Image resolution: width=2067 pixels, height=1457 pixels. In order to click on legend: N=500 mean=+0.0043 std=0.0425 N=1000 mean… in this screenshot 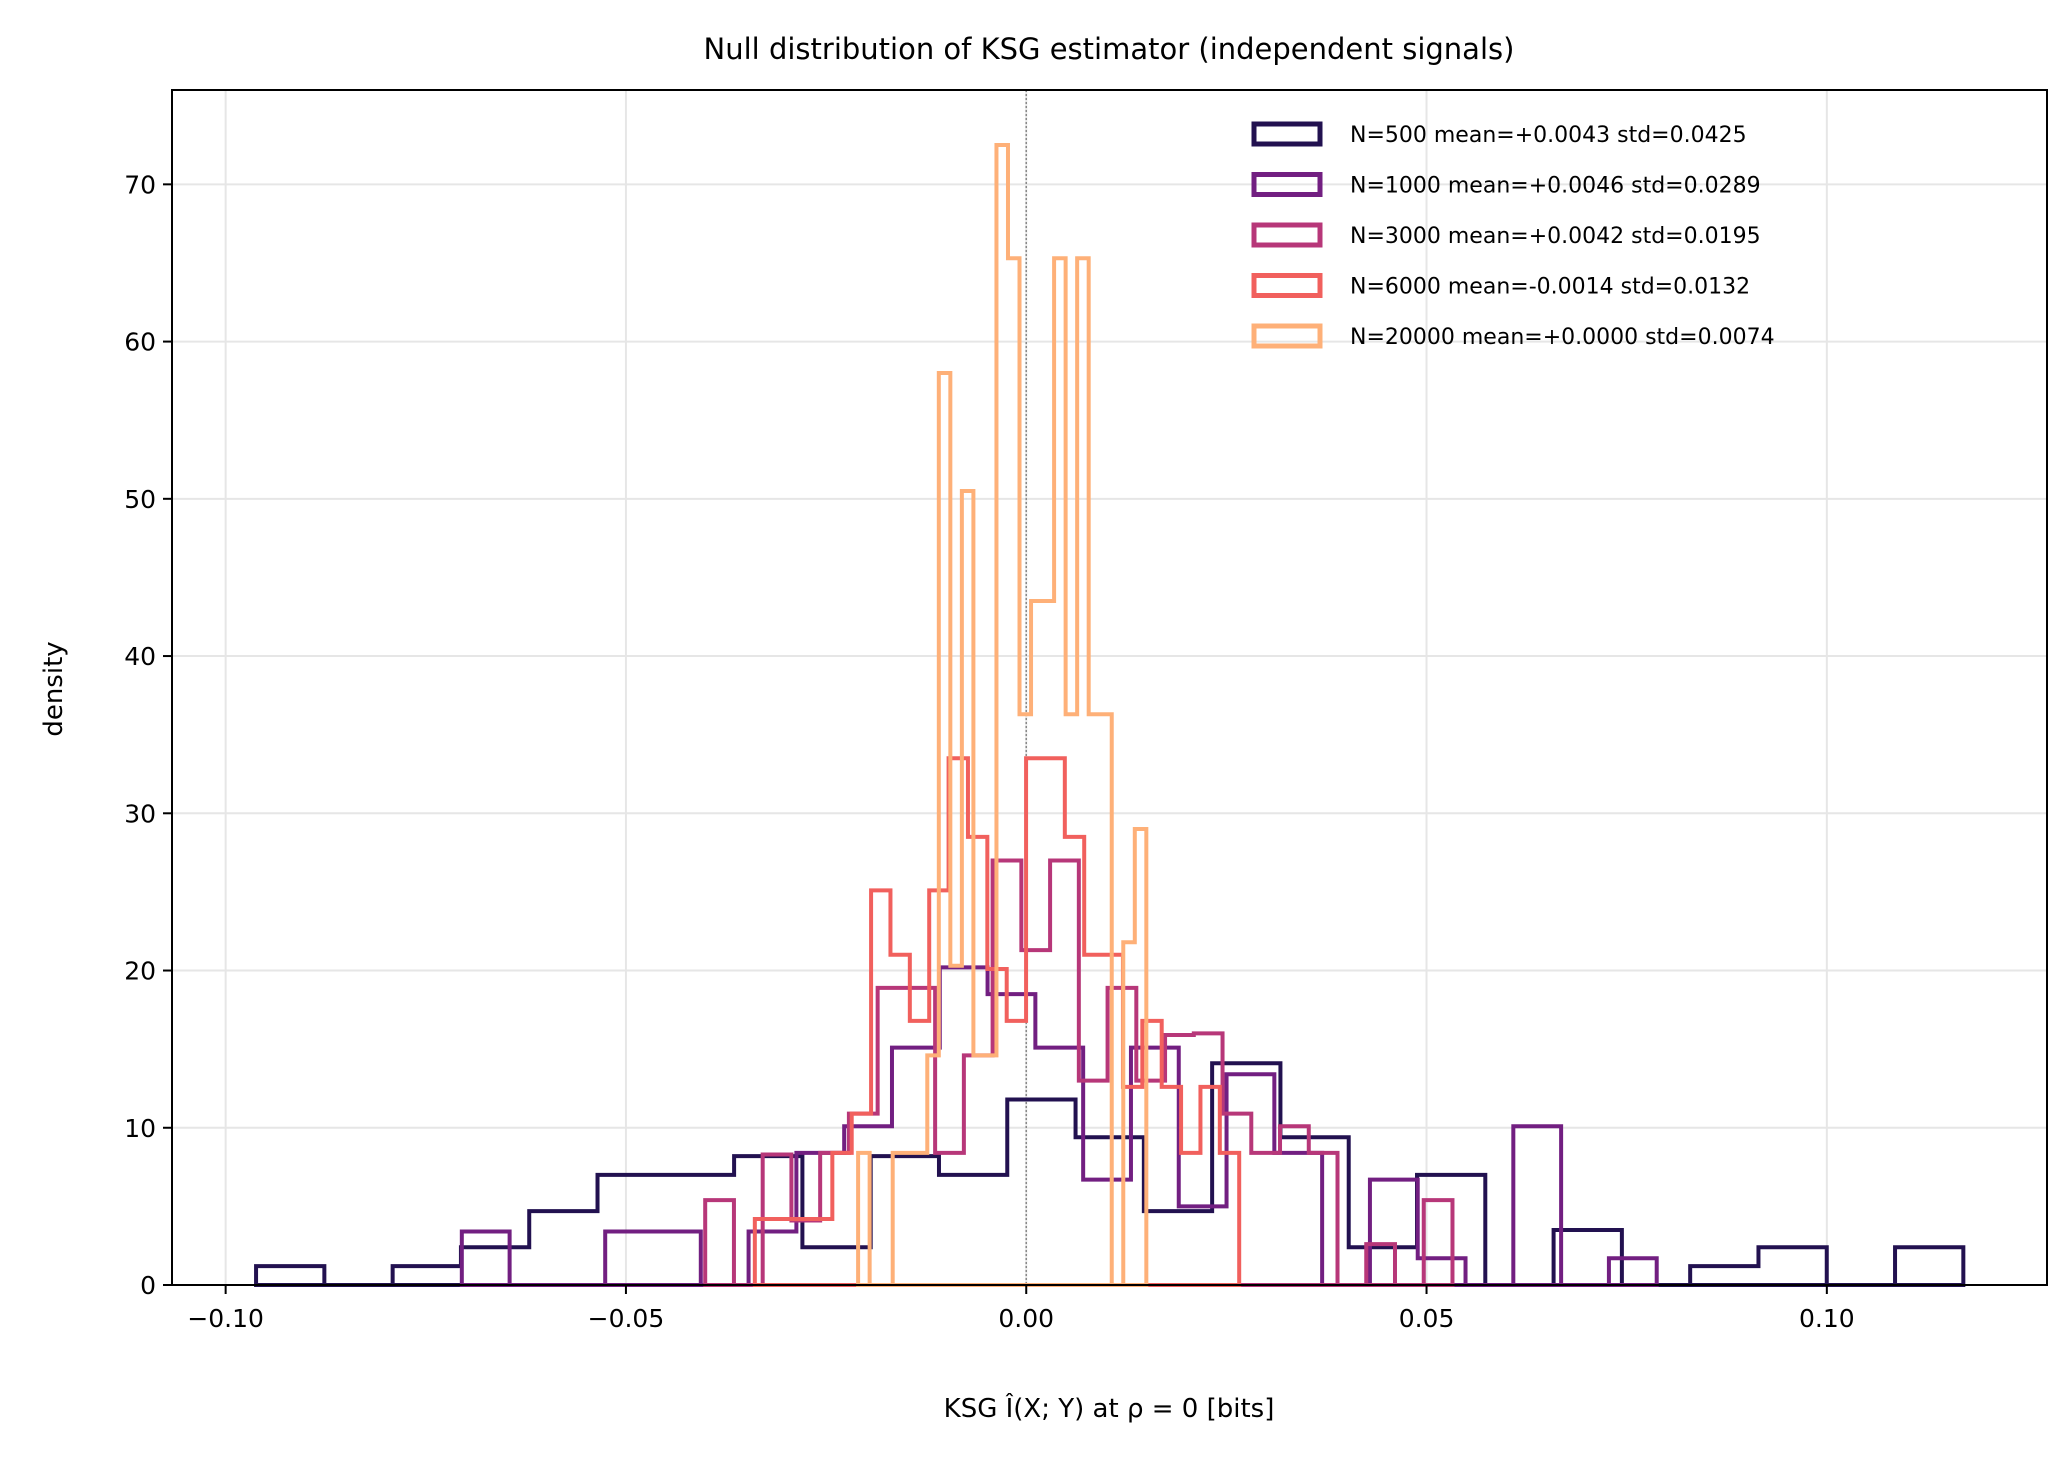, I will do `click(1513, 235)`.